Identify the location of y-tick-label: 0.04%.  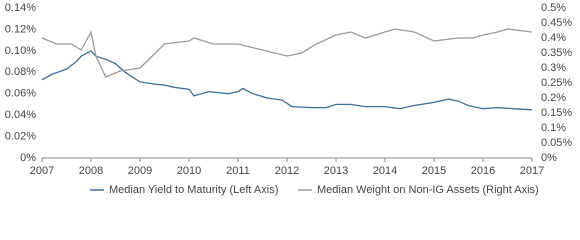
(20, 115).